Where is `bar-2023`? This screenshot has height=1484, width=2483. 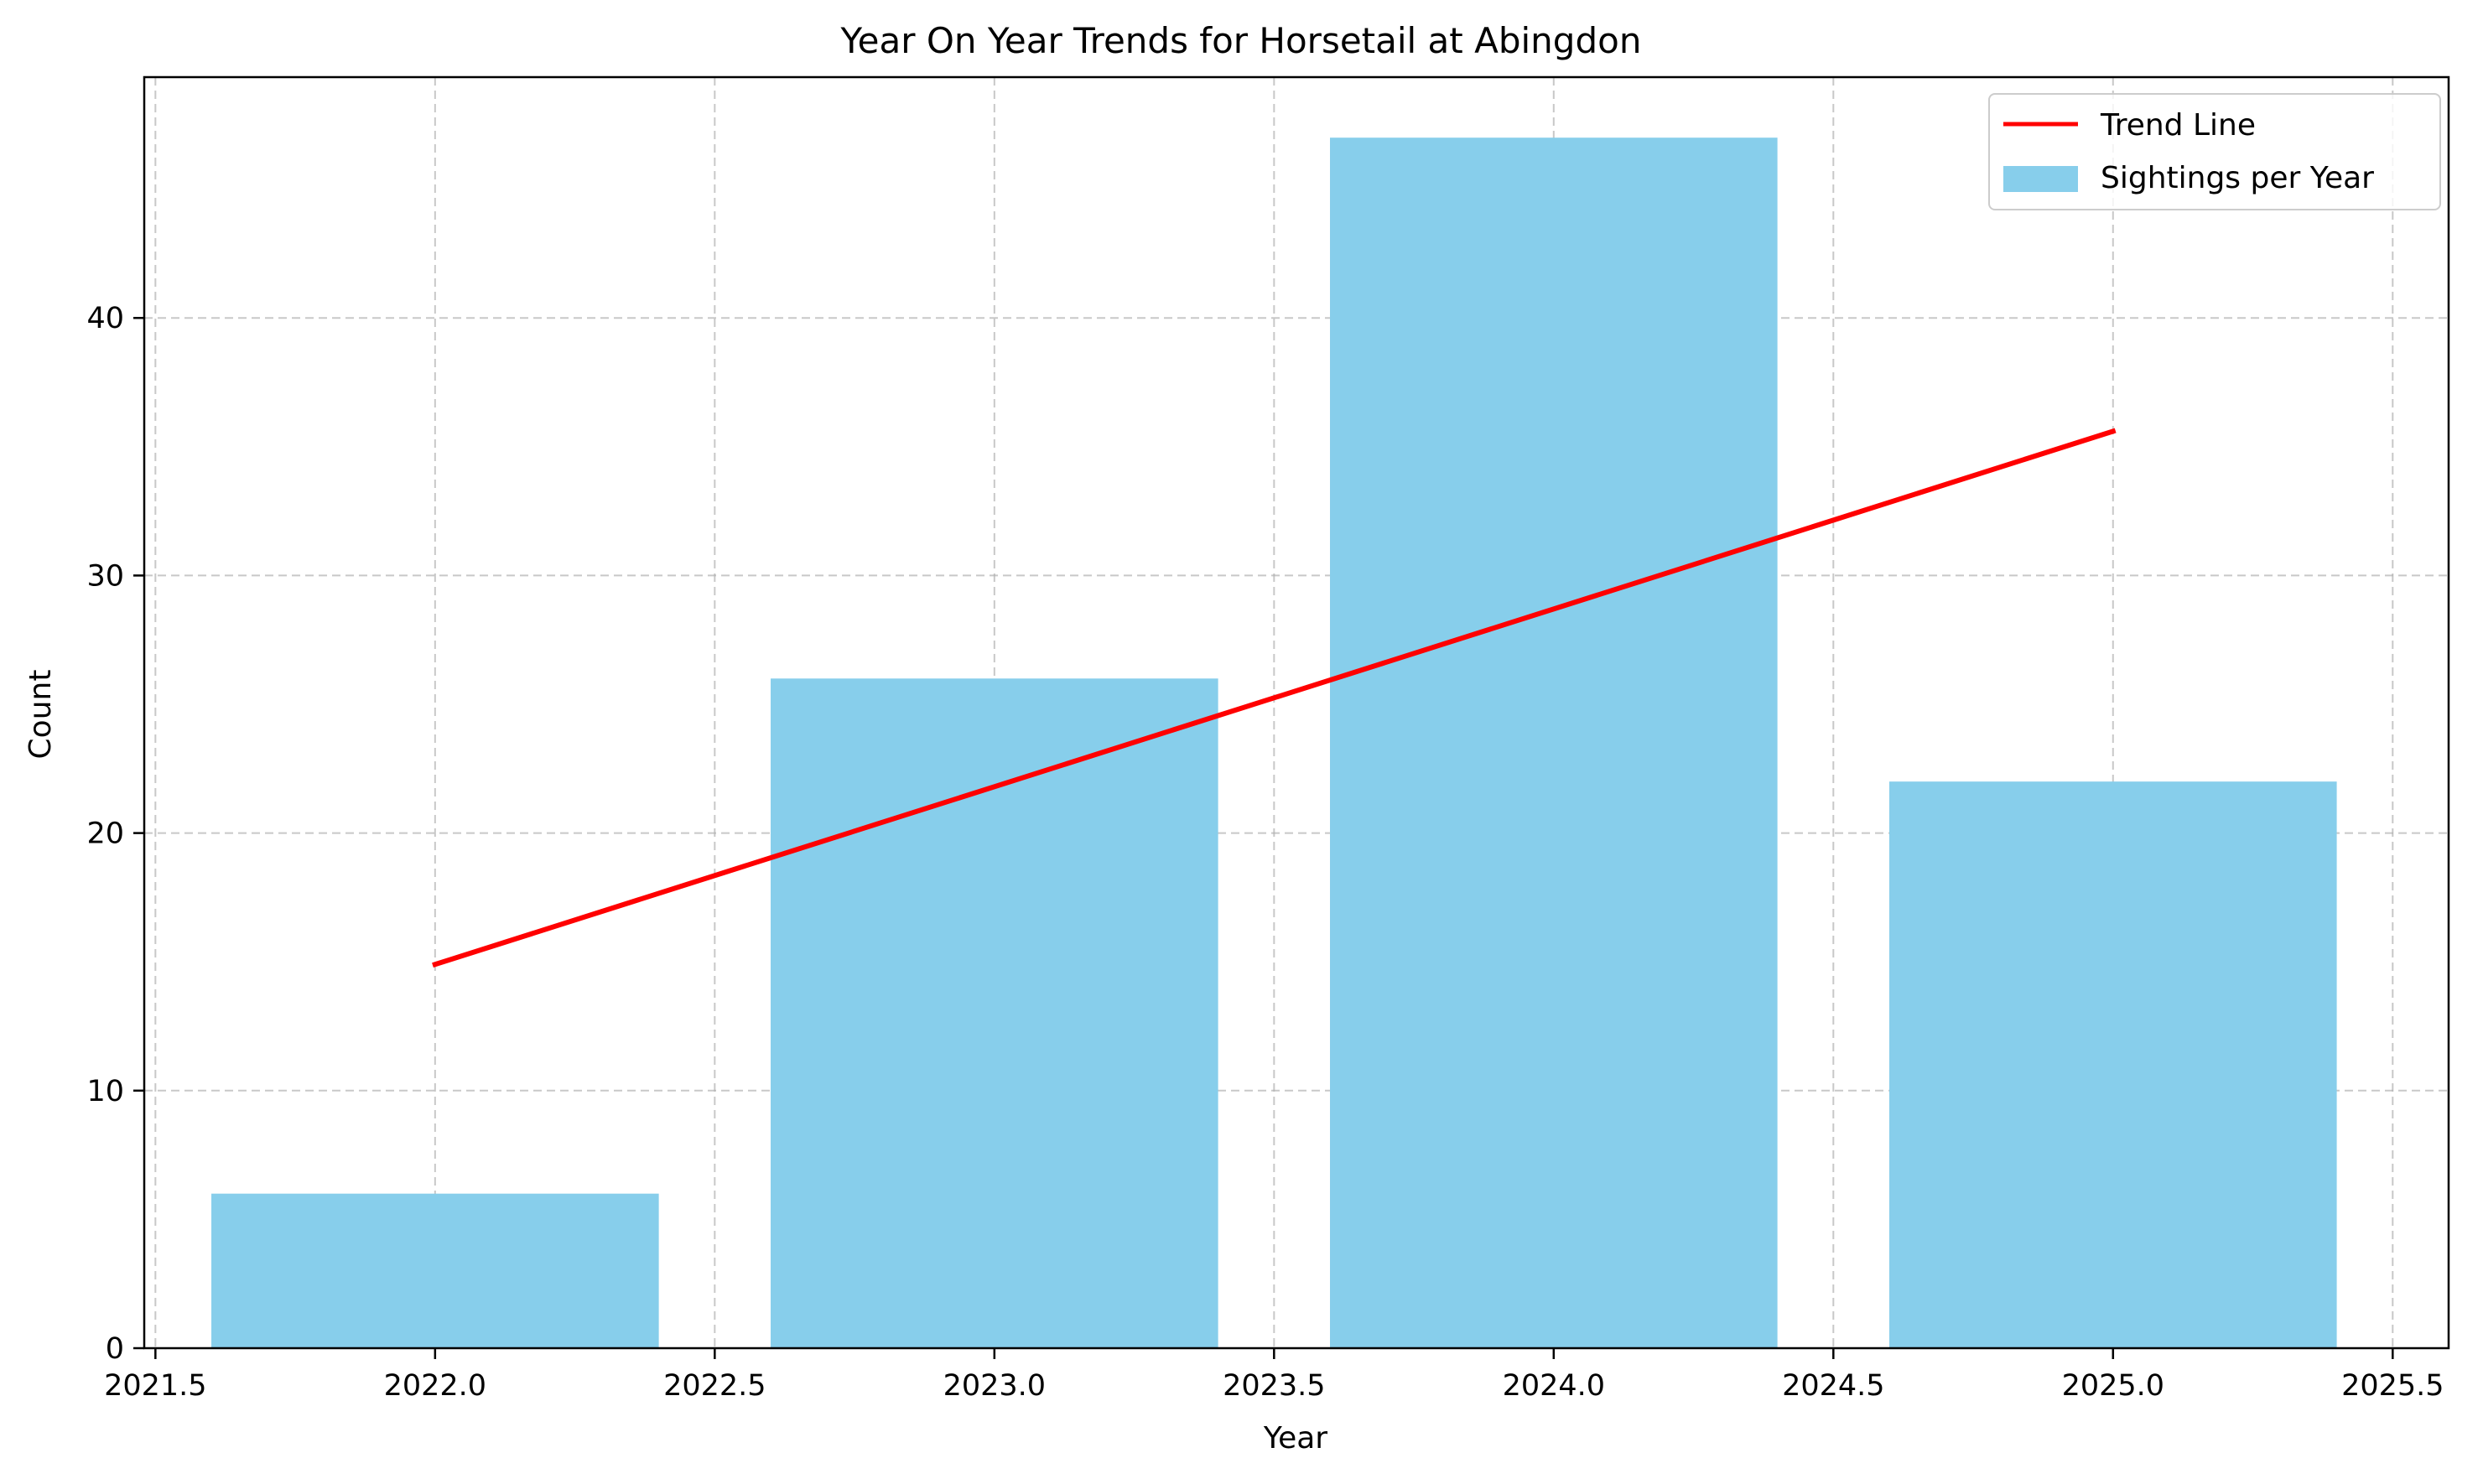
bar-2023 is located at coordinates (994, 1013).